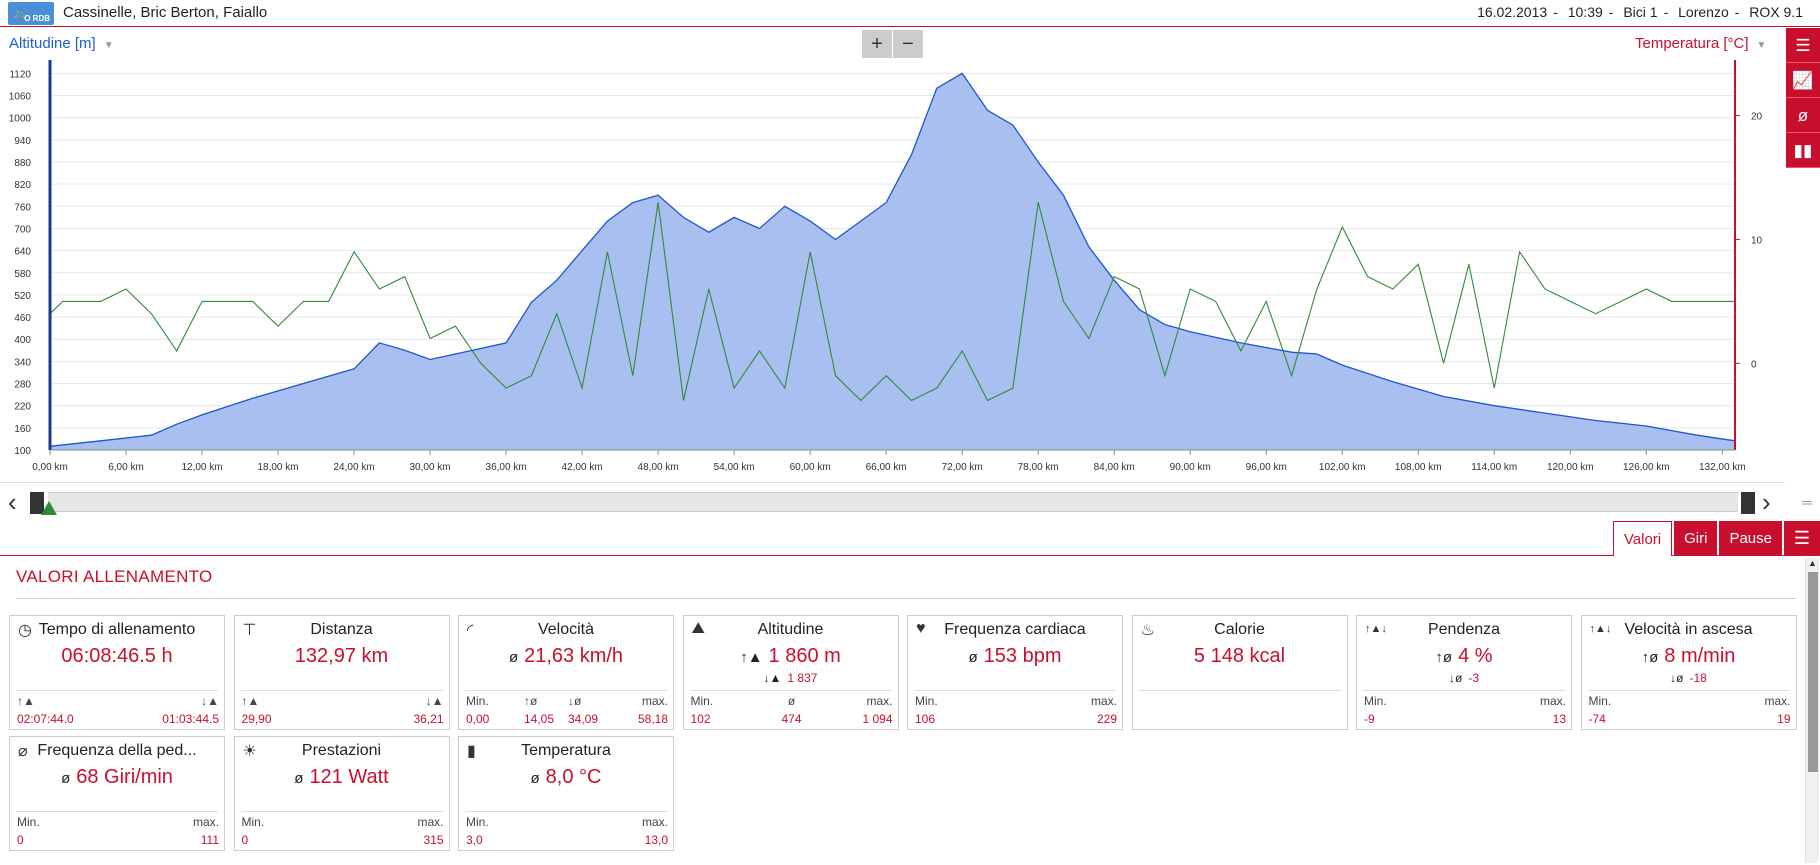 The image size is (1820, 865). Describe the element at coordinates (583, 719) in the screenshot. I see `card-stat-value: 34,09` at that location.